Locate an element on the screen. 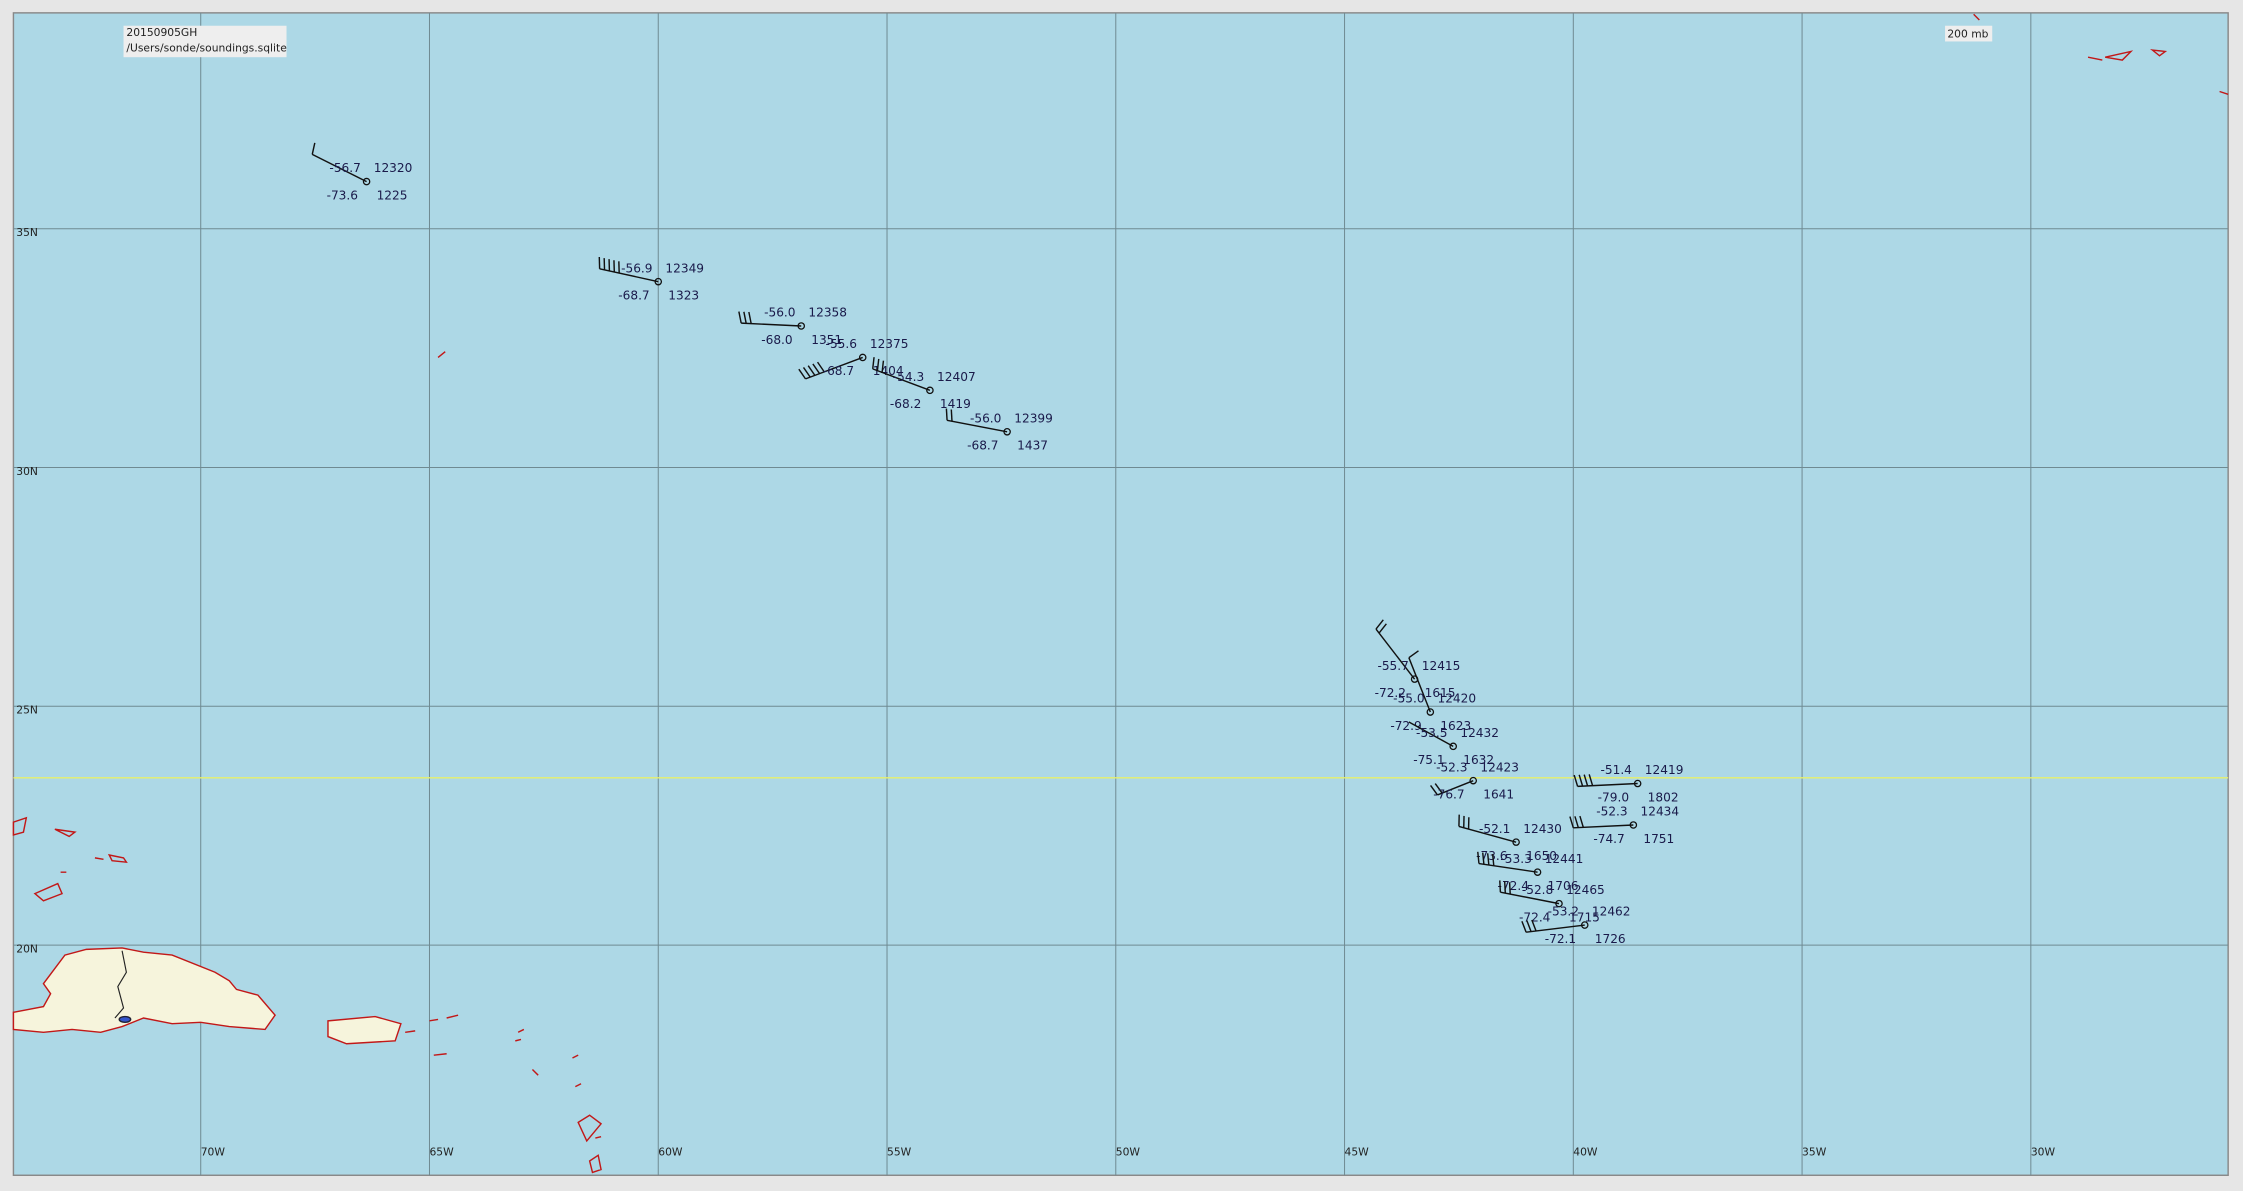 The width and height of the screenshot is (2243, 1191). time: 1615 is located at coordinates (1440, 693).